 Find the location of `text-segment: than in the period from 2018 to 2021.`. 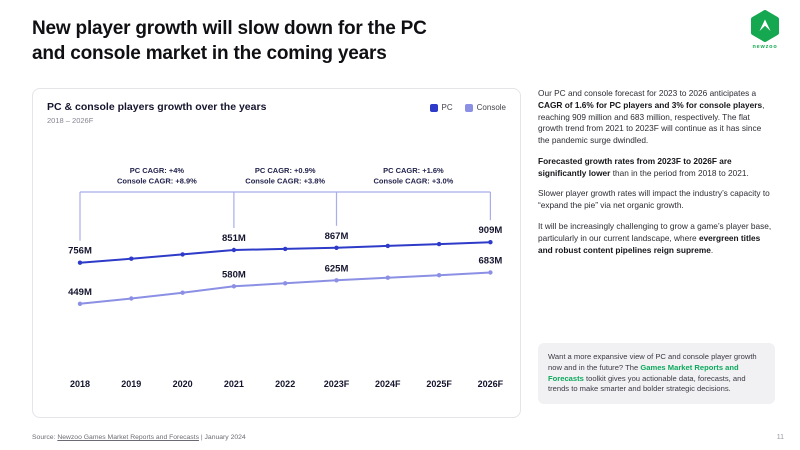

text-segment: than in the period from 2018 to 2021. is located at coordinates (679, 172).